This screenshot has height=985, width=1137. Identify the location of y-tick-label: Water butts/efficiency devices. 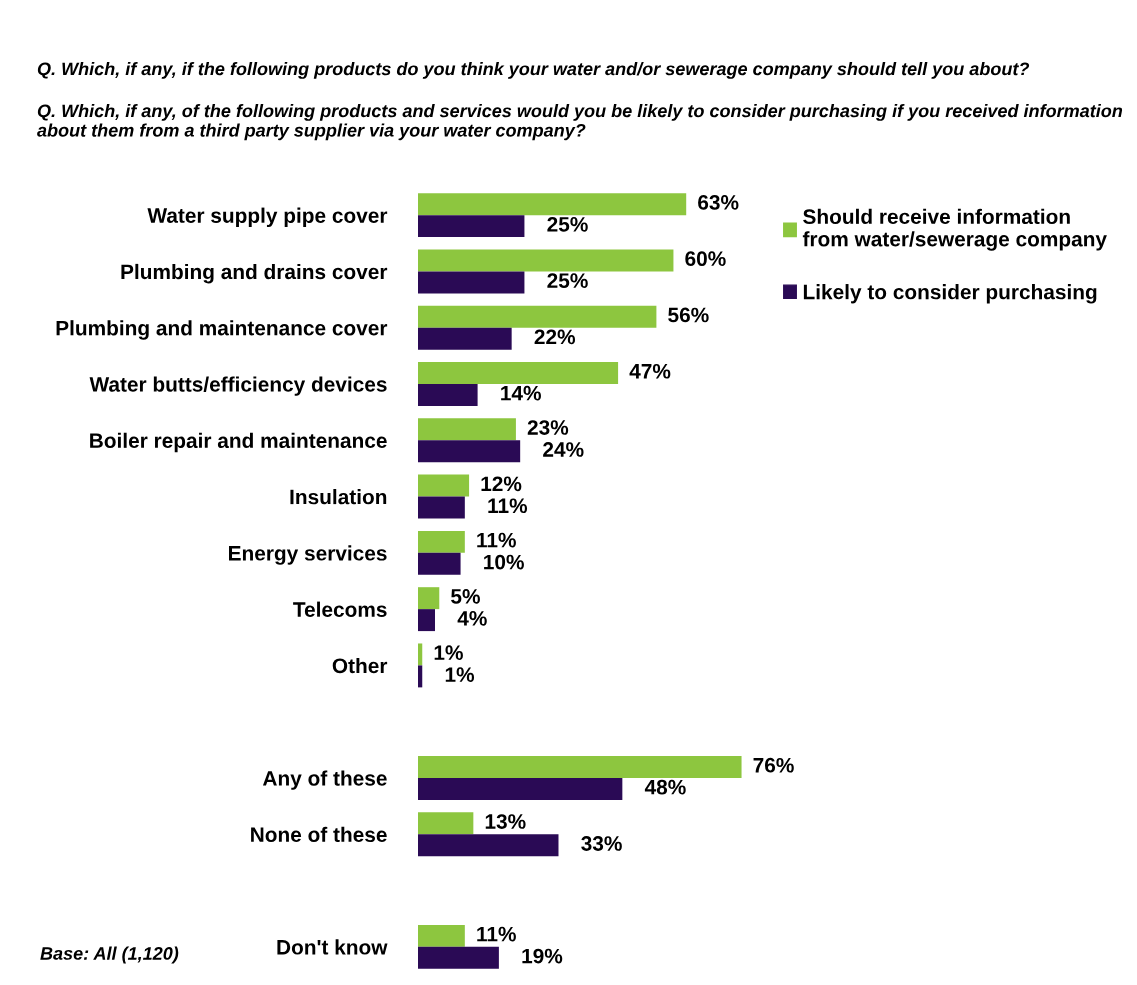
(238, 386).